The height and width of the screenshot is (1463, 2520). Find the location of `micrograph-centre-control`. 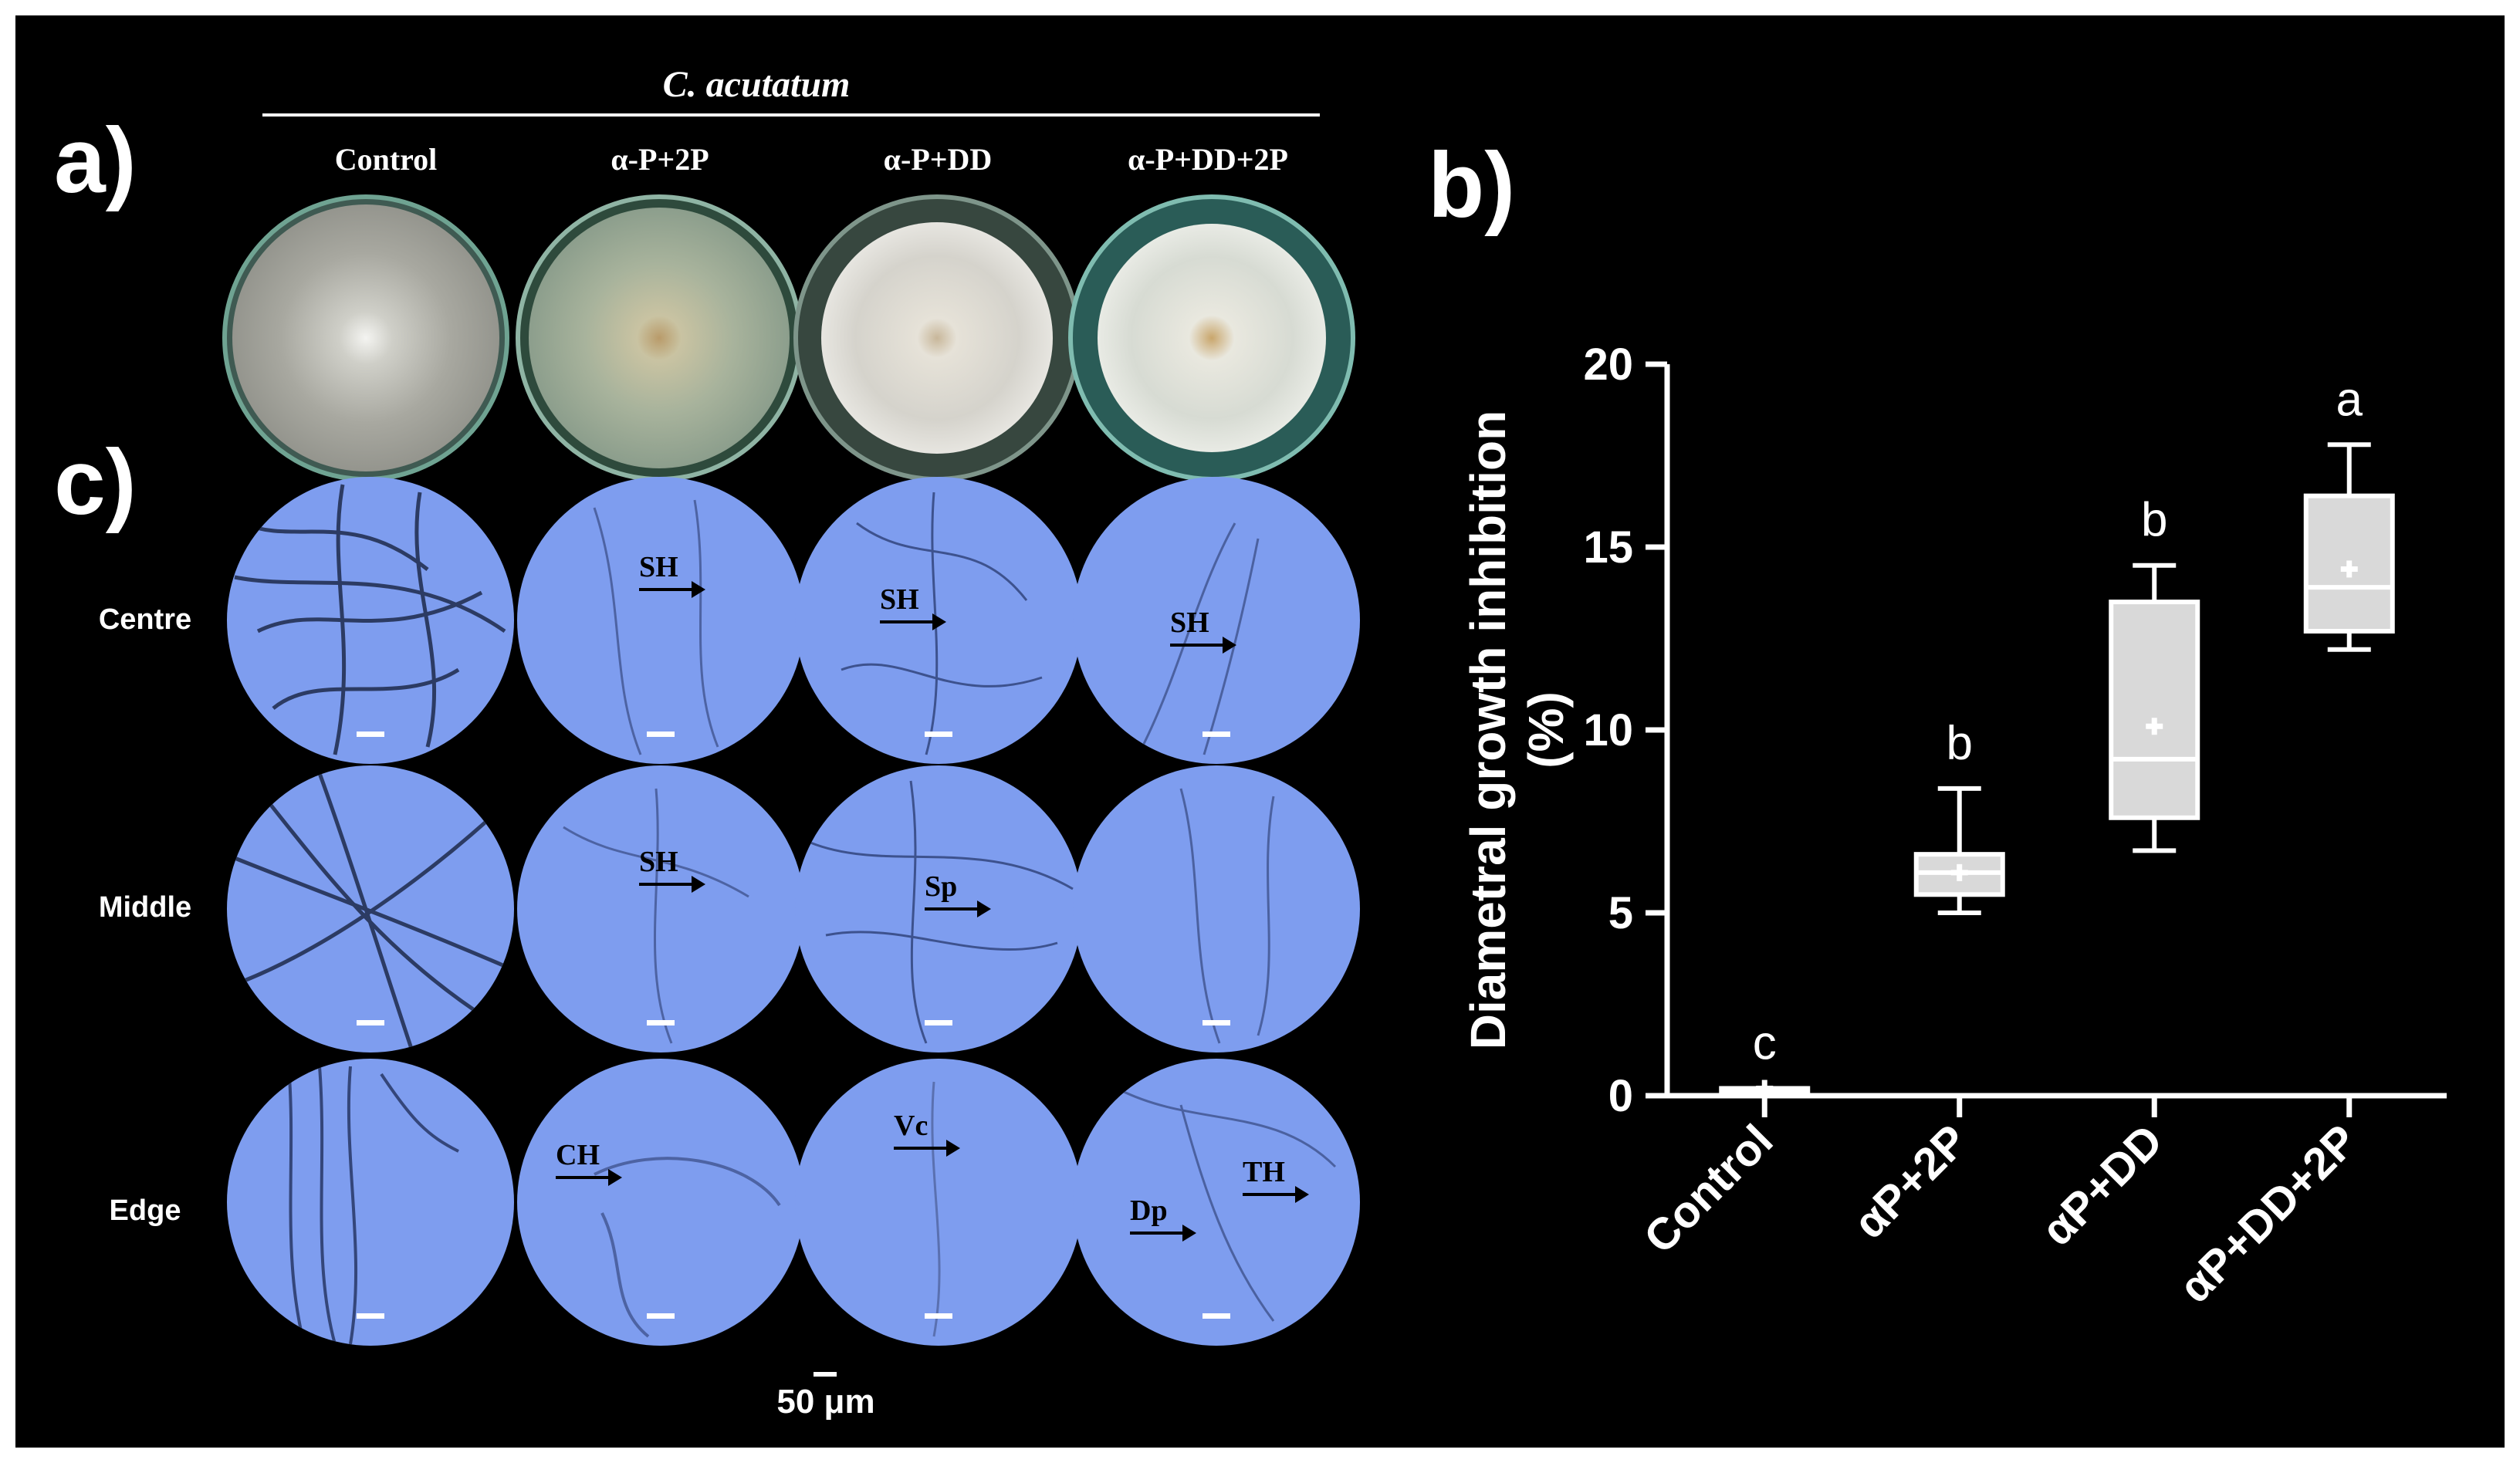

micrograph-centre-control is located at coordinates (370, 621).